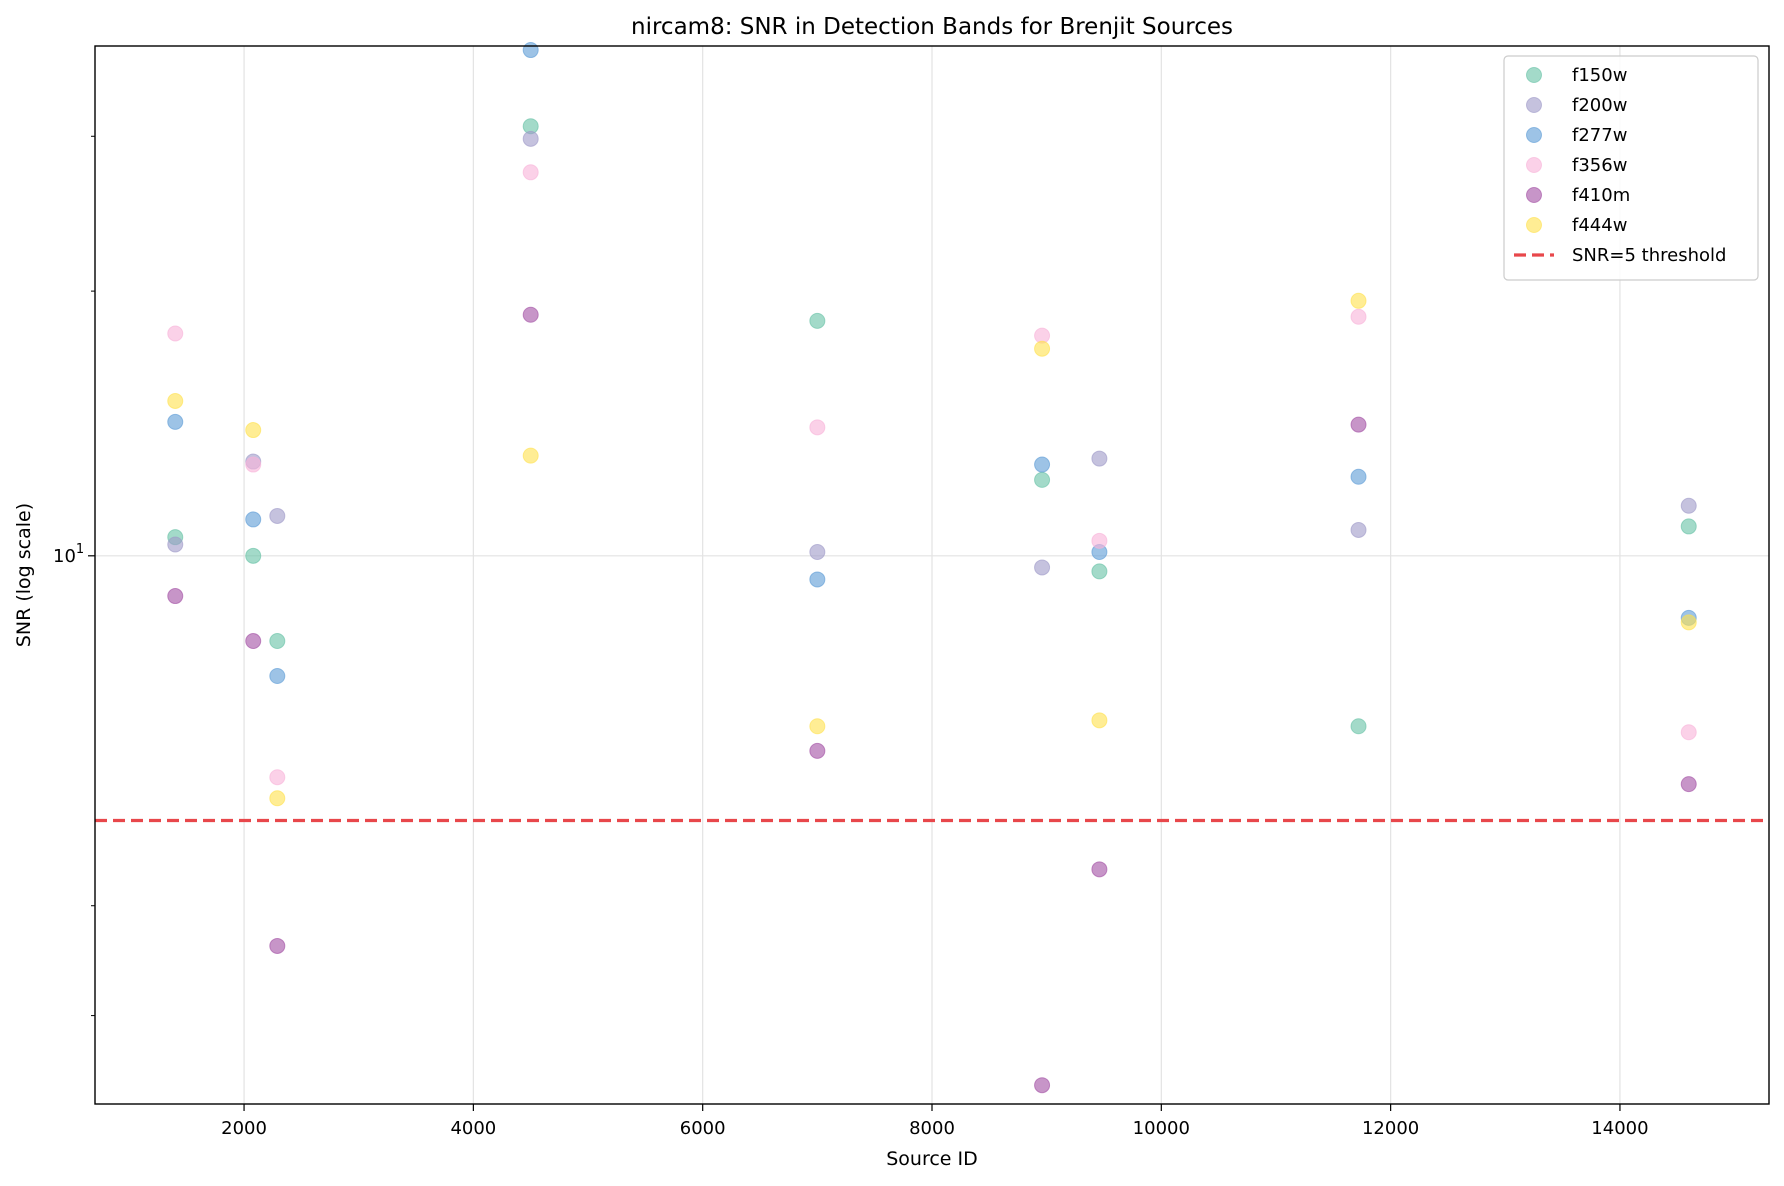 This screenshot has height=1186, width=1784. I want to click on x-tick-label: 8000, so click(932, 1128).